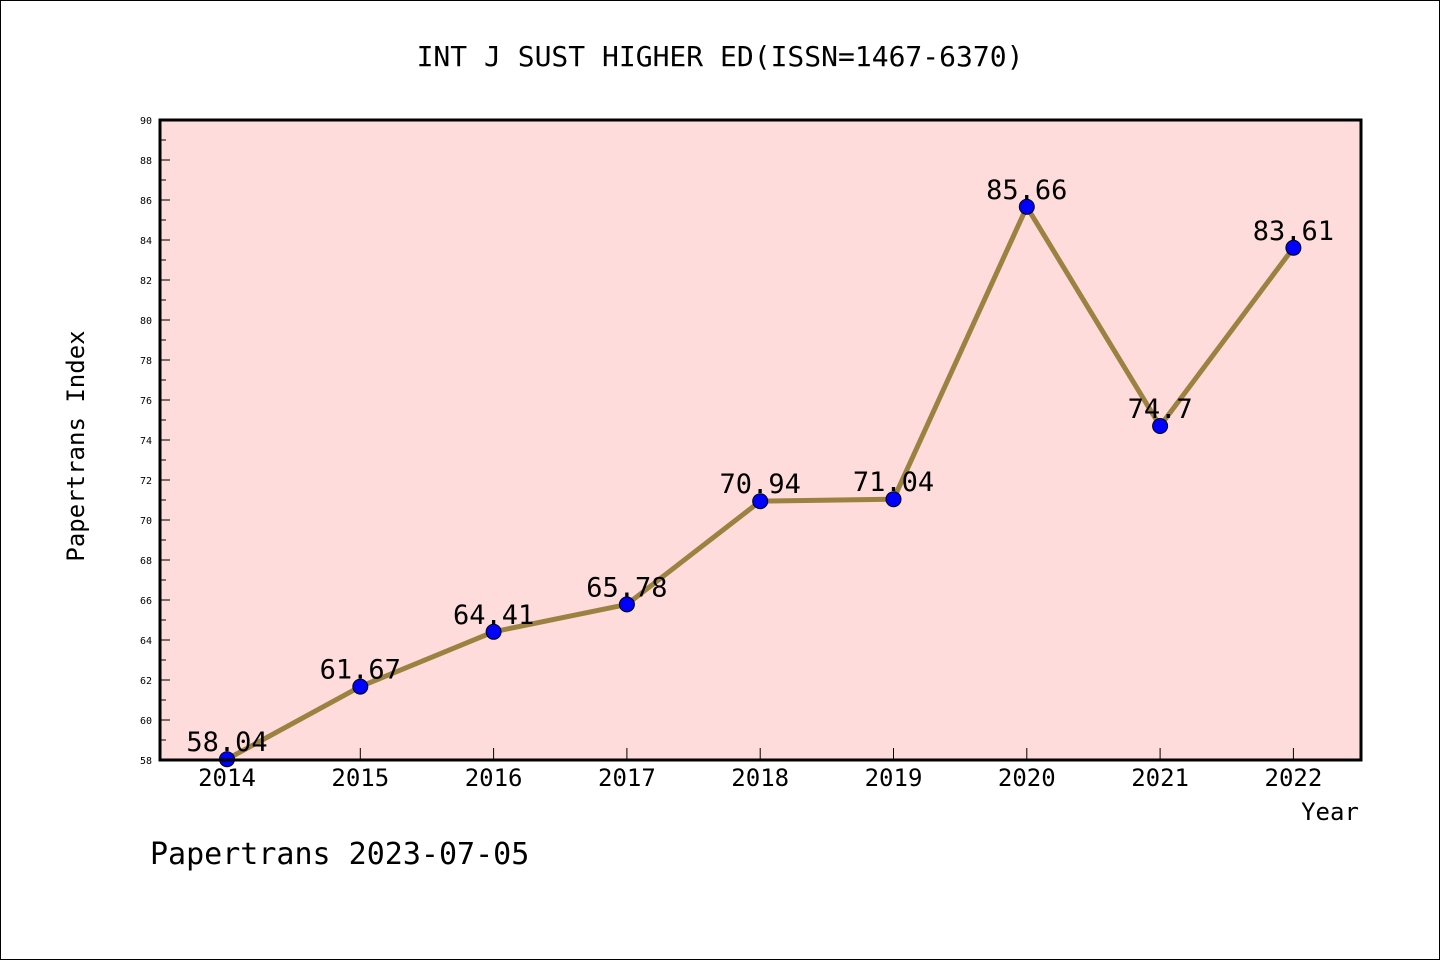 This screenshot has width=1440, height=960. I want to click on y-tick-label: 90, so click(146, 121).